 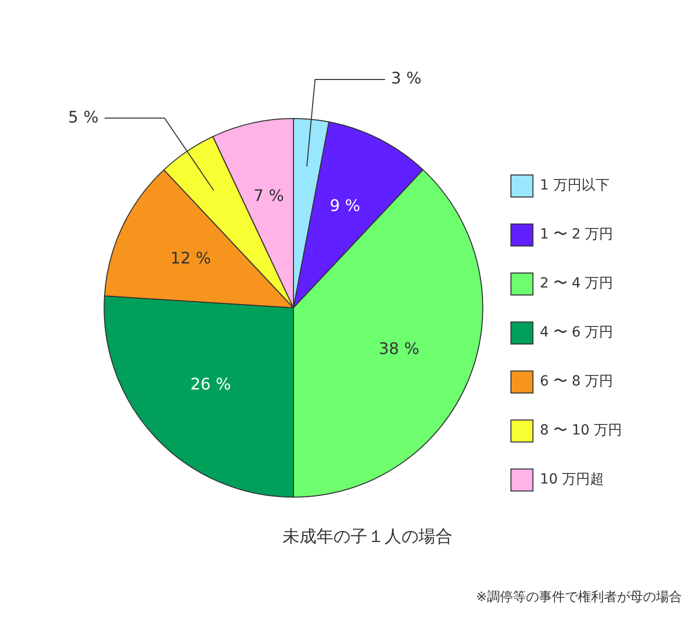 What do you see at coordinates (577, 284) in the screenshot?
I see `legend-label: 2 〜 4 万円` at bounding box center [577, 284].